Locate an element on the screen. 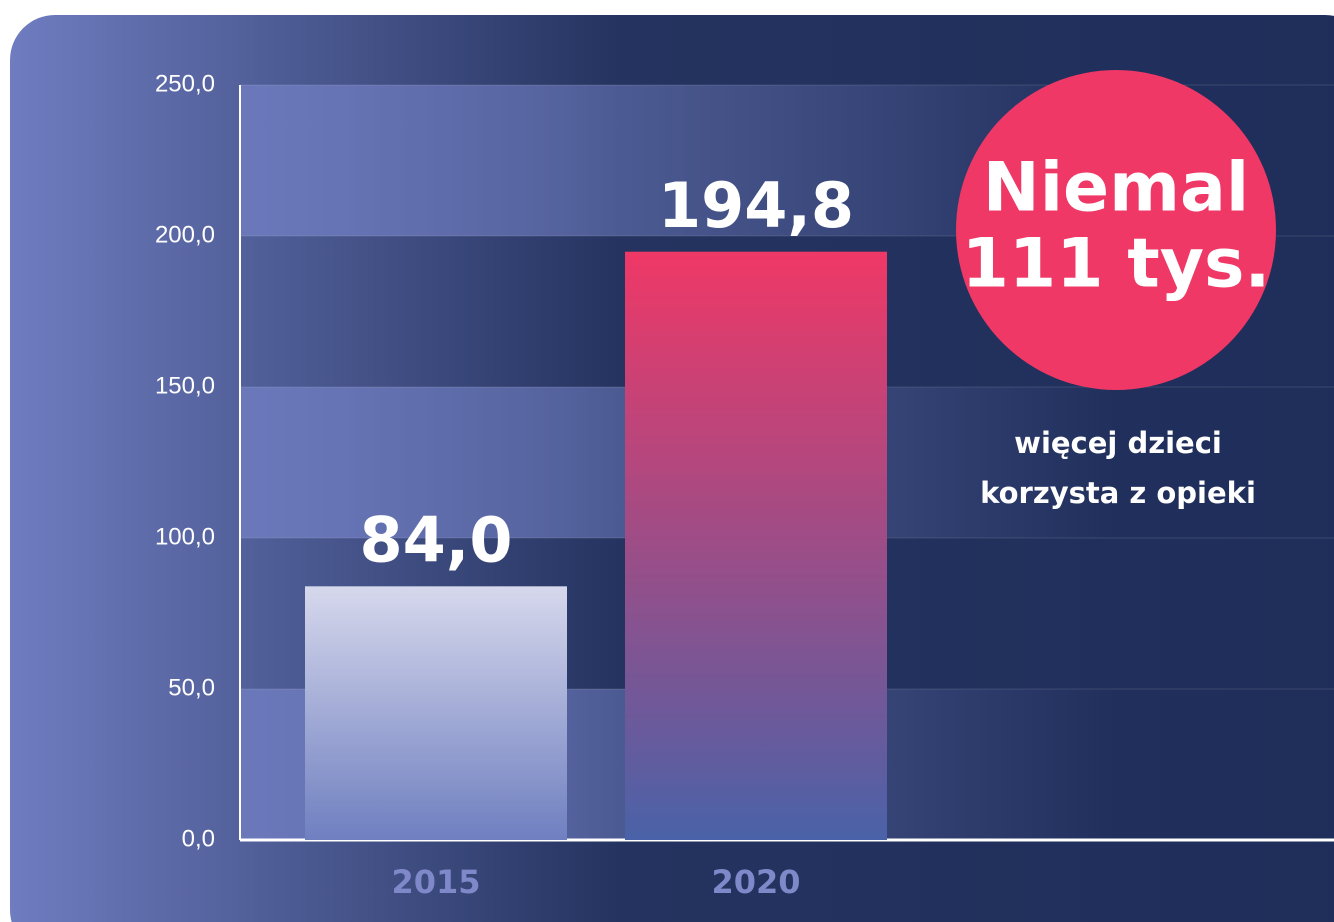  x-tick-label: 2020 is located at coordinates (755, 882).